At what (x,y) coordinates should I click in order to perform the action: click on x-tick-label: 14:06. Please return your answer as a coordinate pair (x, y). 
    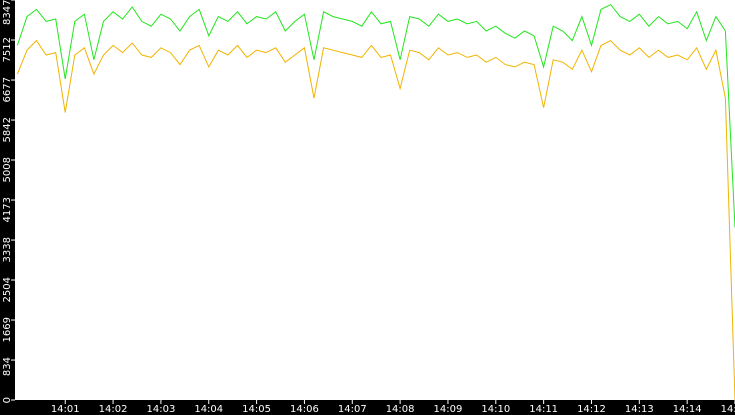
    Looking at the image, I should click on (304, 409).